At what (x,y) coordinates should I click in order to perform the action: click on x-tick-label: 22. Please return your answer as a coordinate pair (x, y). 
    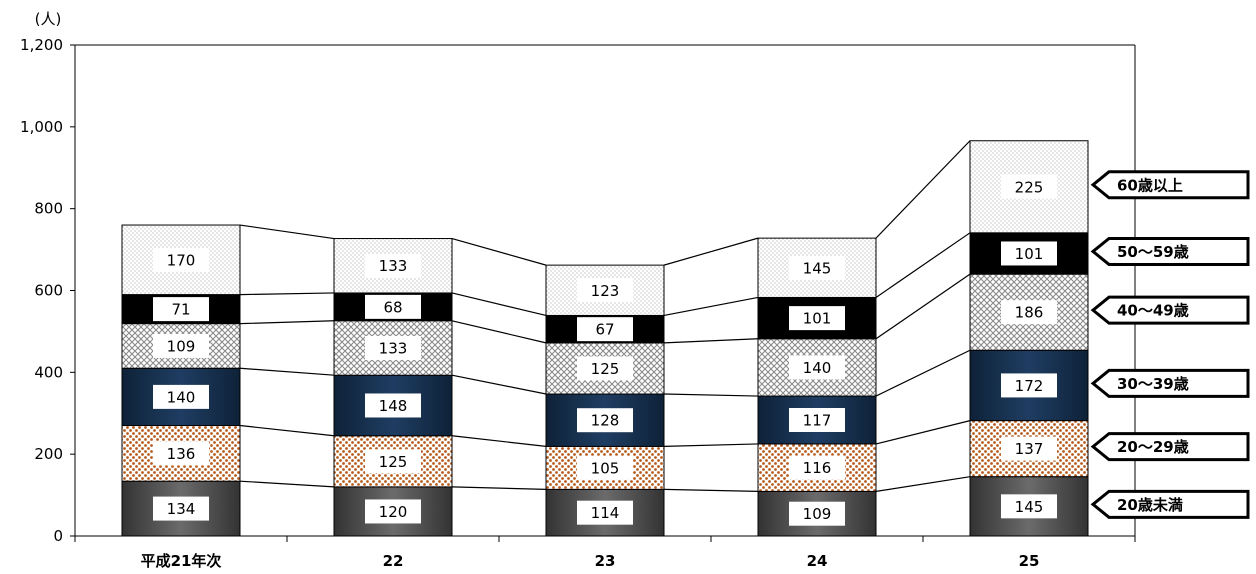
    Looking at the image, I should click on (393, 561).